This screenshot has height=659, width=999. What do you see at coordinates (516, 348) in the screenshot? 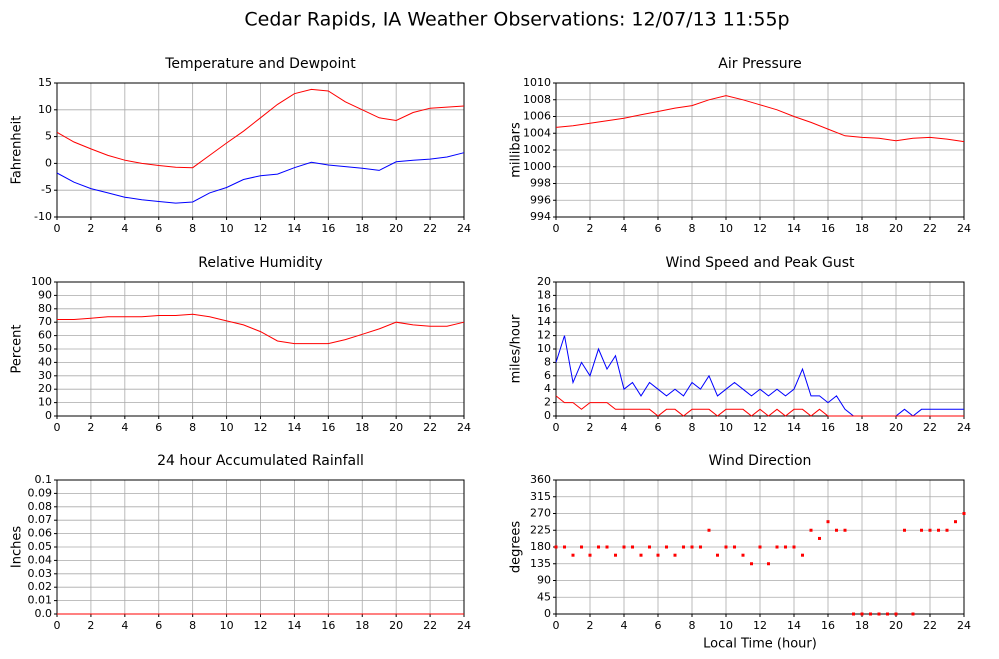
I see `y-axis-label: miles/hour` at bounding box center [516, 348].